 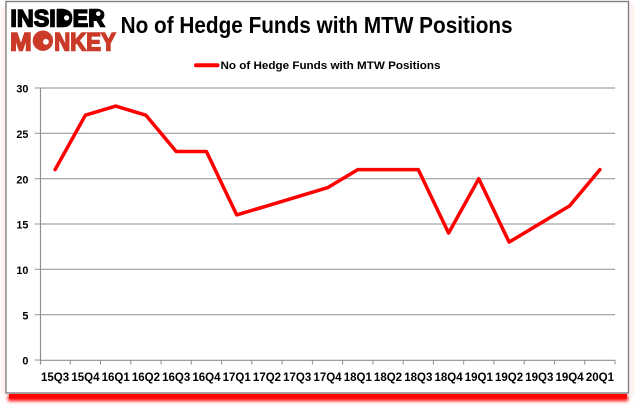 What do you see at coordinates (539, 378) in the screenshot?
I see `svg-text: 19Q3` at bounding box center [539, 378].